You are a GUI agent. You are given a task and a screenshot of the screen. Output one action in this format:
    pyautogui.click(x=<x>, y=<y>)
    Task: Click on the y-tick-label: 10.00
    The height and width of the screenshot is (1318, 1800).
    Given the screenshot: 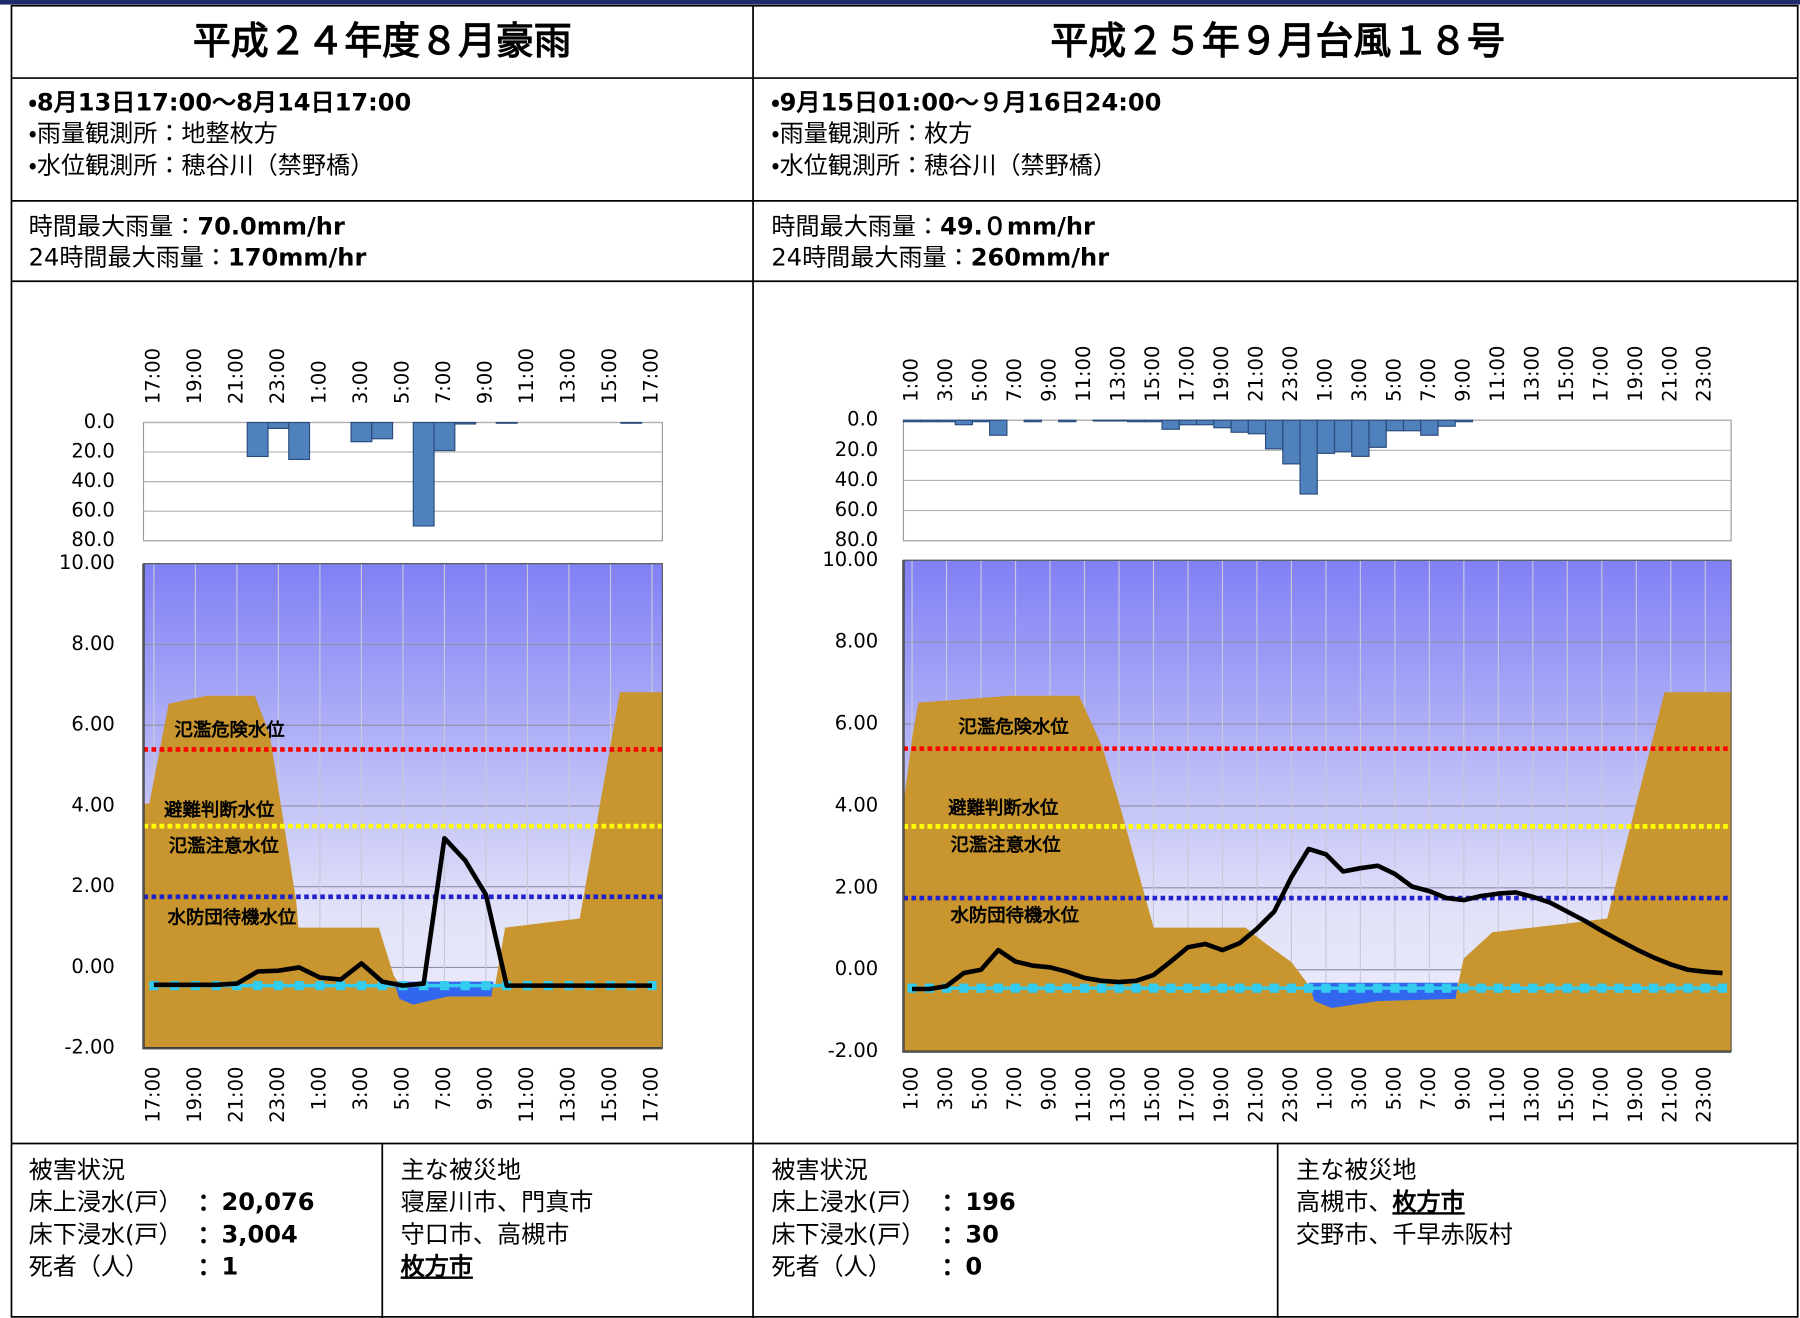 What is the action you would take?
    pyautogui.click(x=850, y=559)
    